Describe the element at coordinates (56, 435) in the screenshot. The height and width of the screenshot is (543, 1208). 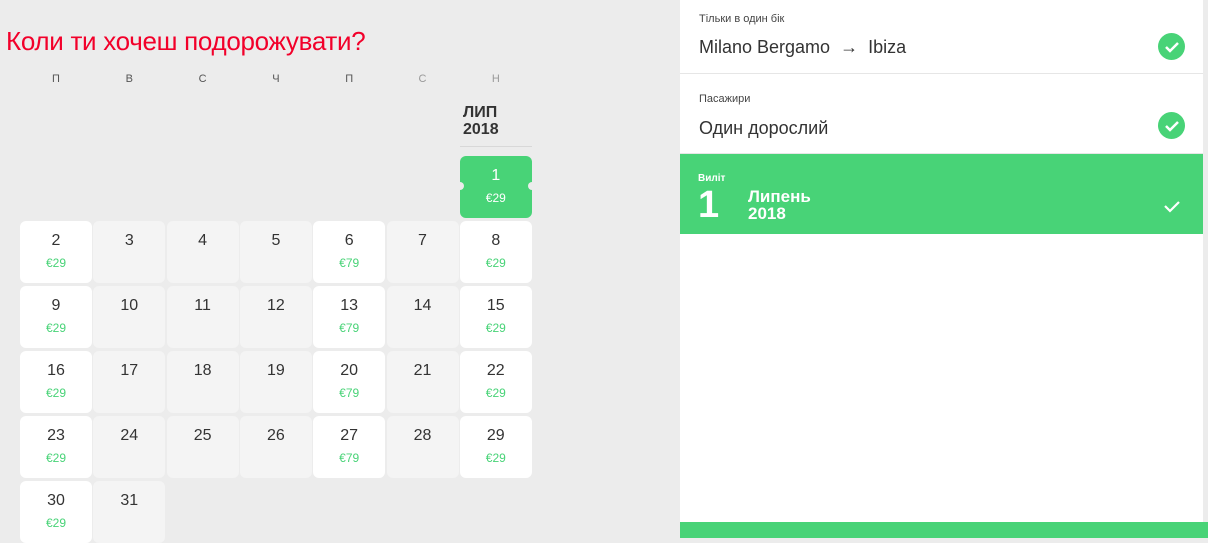
I see `day-number: 23` at that location.